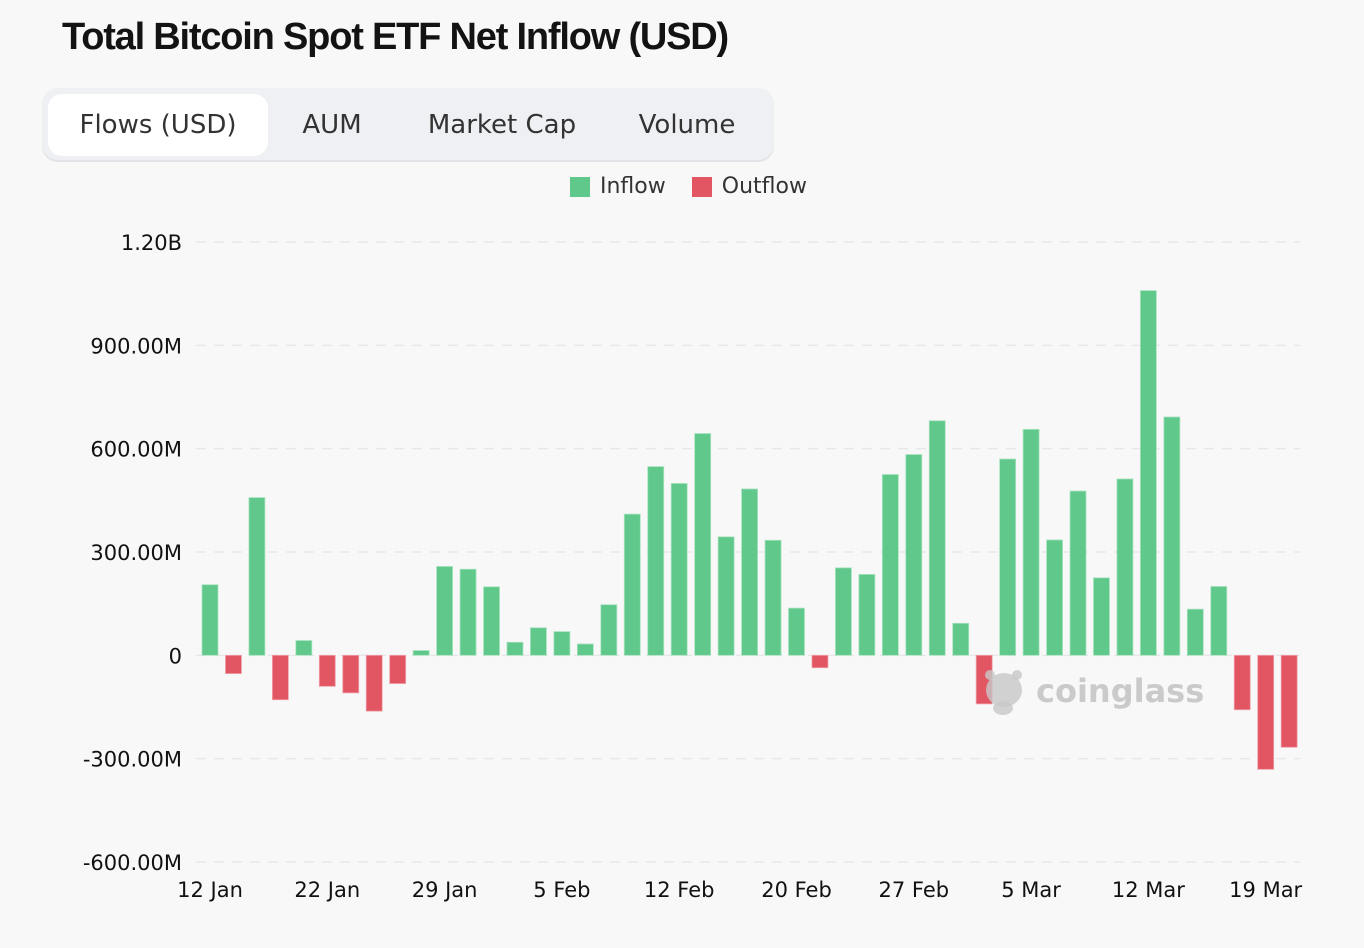 The width and height of the screenshot is (1364, 948). Describe the element at coordinates (408, 124) in the screenshot. I see `tab-bar: Flows (USD) AUM Market Cap Volume` at that location.